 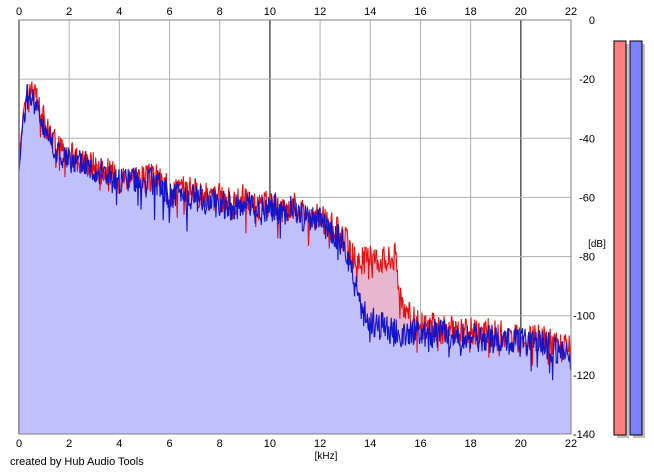 I want to click on x-tick-label-bottom: 22, so click(x=571, y=444).